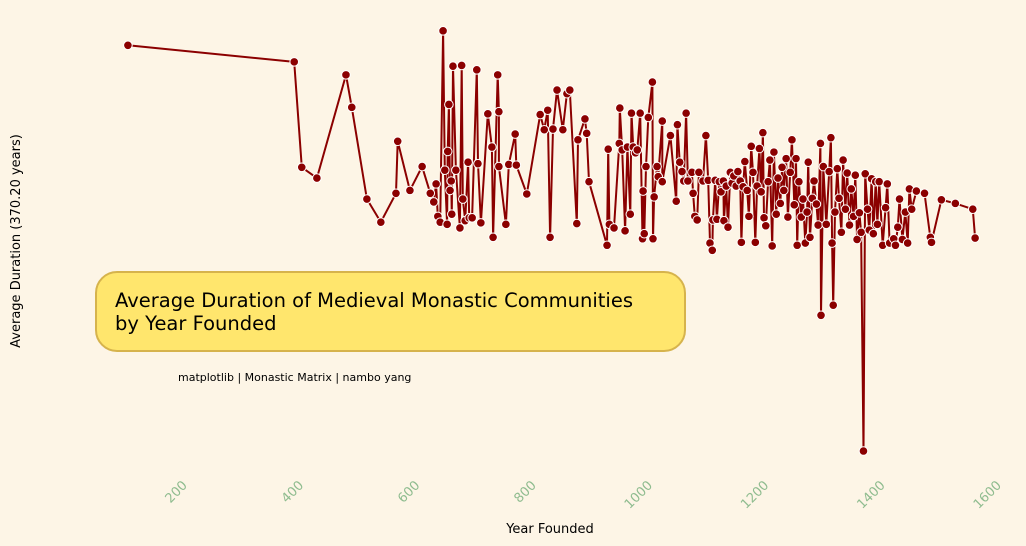  I want to click on x-axis-label: Year Founded, so click(549, 529).